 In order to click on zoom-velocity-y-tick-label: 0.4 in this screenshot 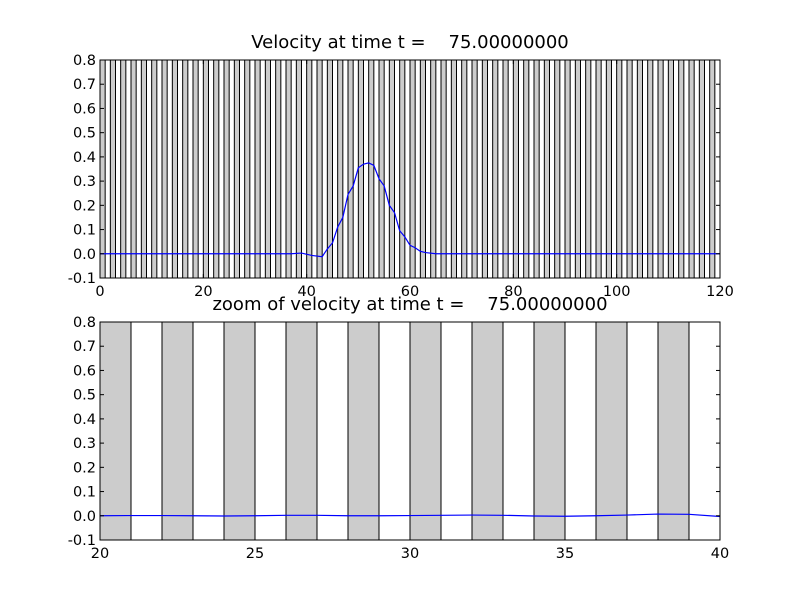, I will do `click(84, 420)`.